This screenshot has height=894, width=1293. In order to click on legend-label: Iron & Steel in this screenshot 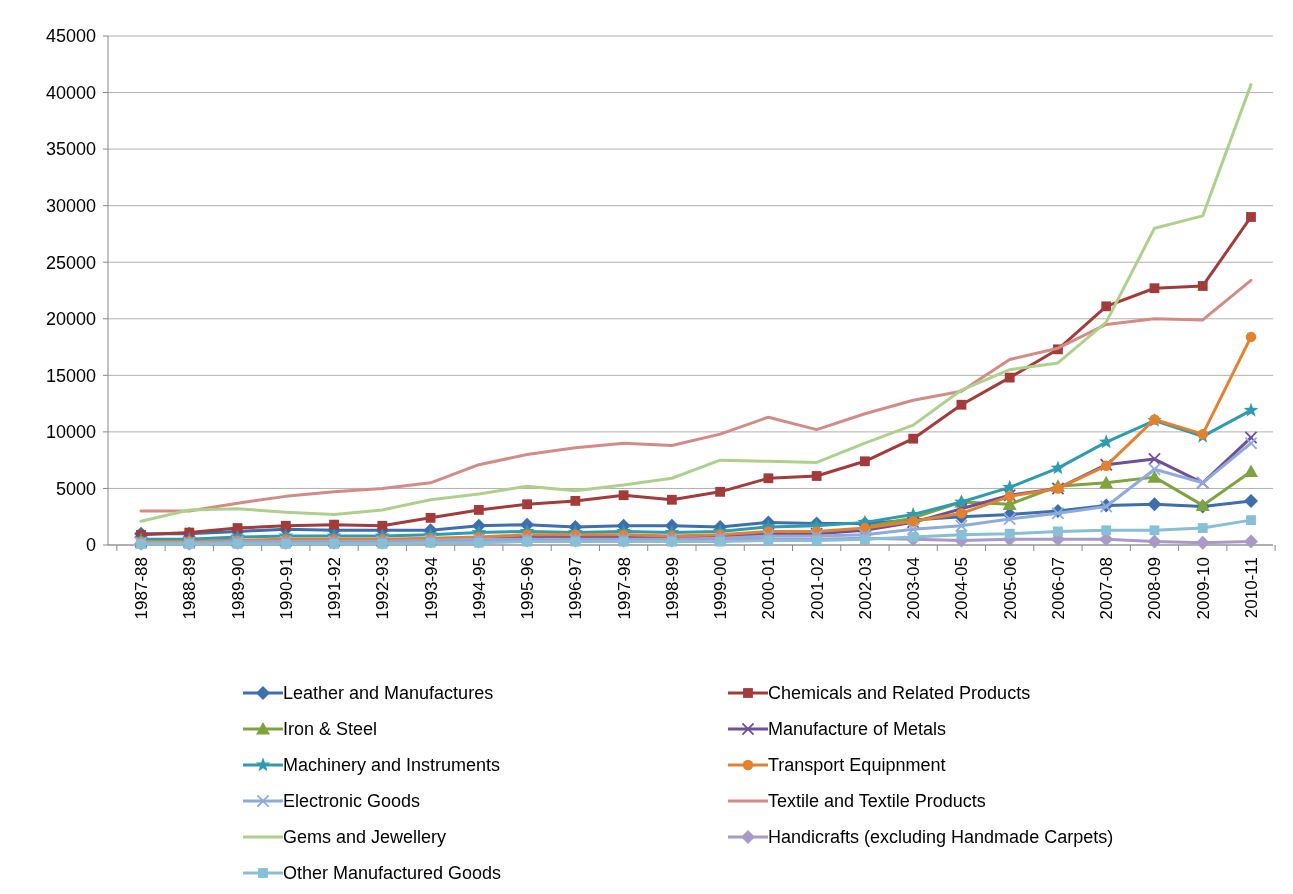, I will do `click(330, 729)`.